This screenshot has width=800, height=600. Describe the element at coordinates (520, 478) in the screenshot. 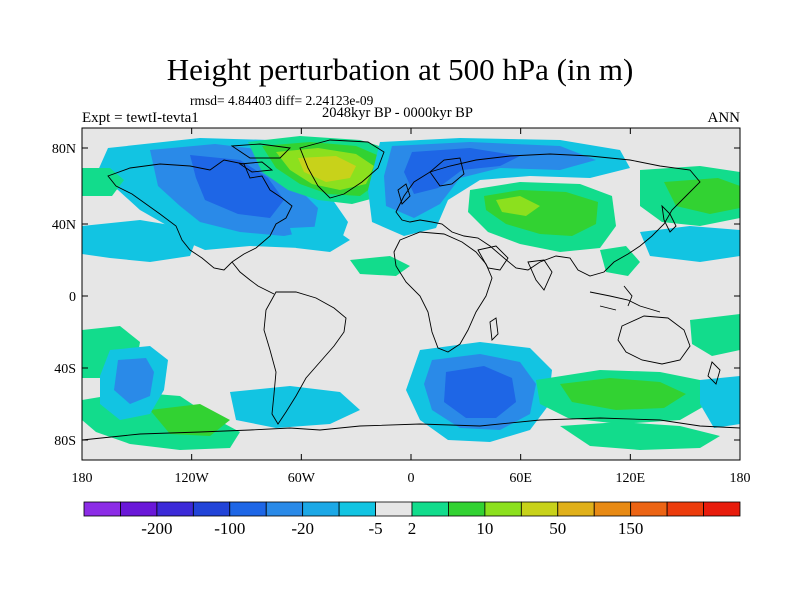

I see `lon-tick-label: 60E` at that location.